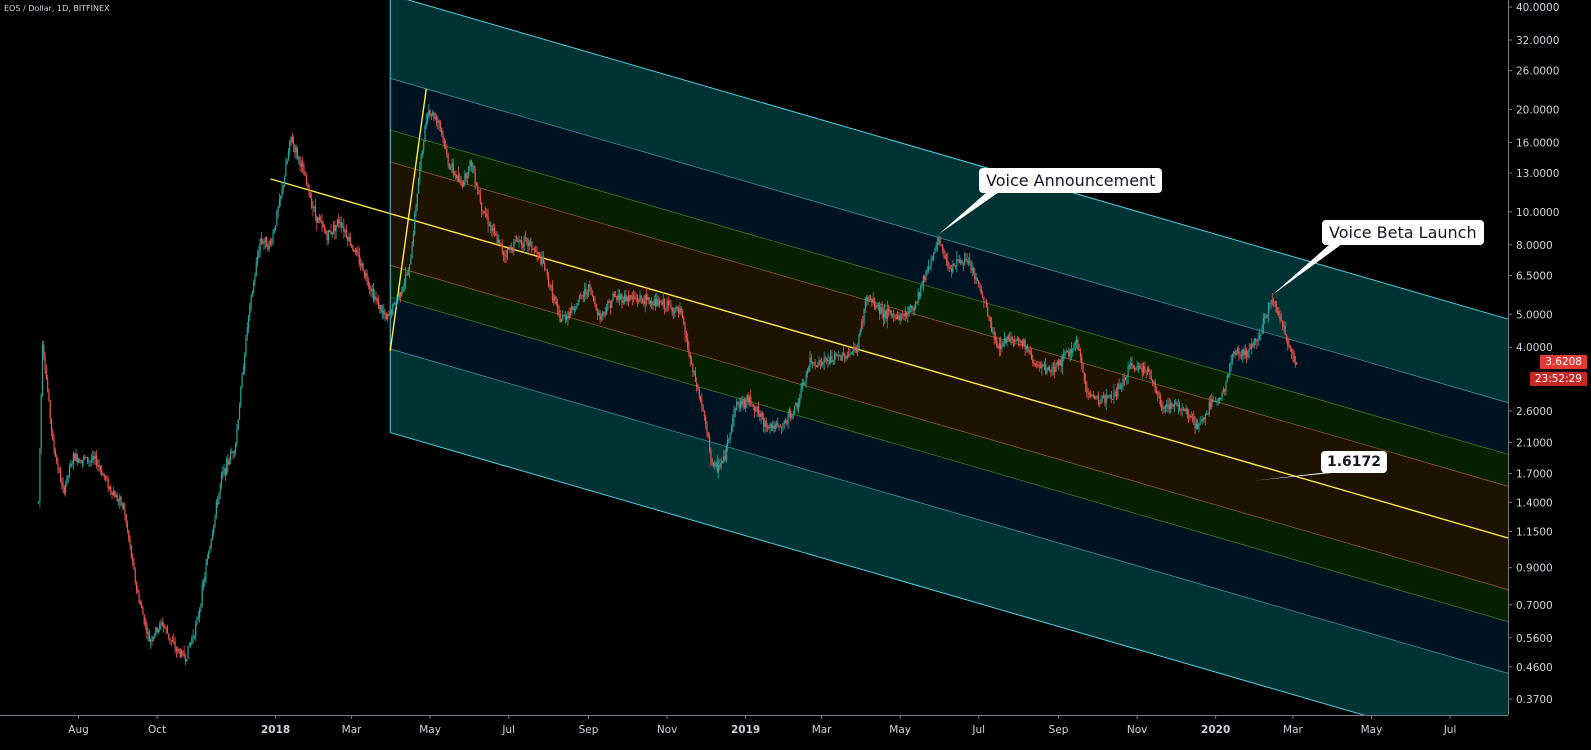  What do you see at coordinates (1537, 8) in the screenshot?
I see `y-tick-label: 40.0000` at bounding box center [1537, 8].